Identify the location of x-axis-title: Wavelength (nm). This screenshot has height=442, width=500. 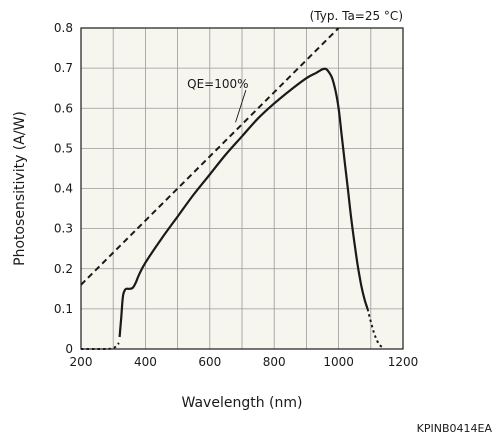
(242, 403).